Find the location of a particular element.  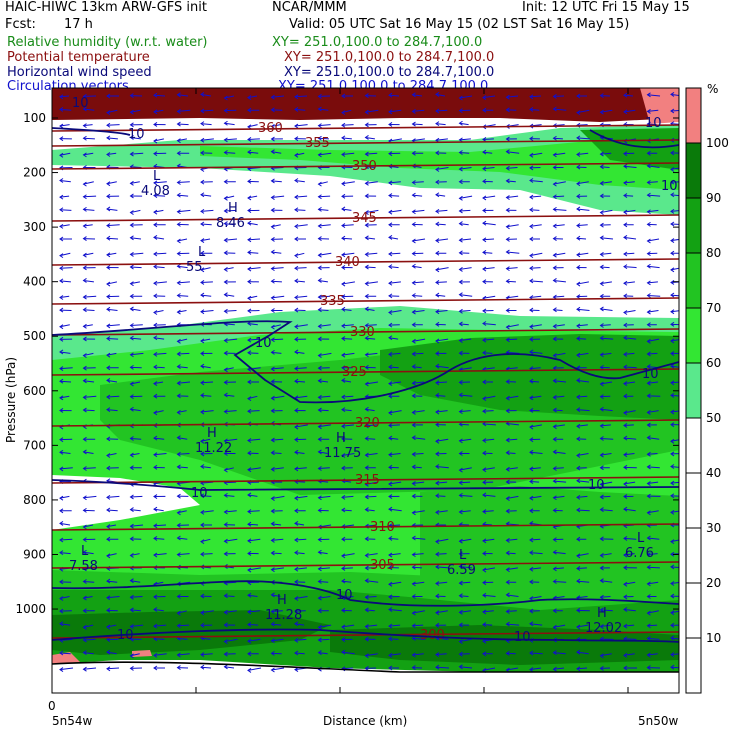

wind-speed-label: 10 is located at coordinates (125, 635).